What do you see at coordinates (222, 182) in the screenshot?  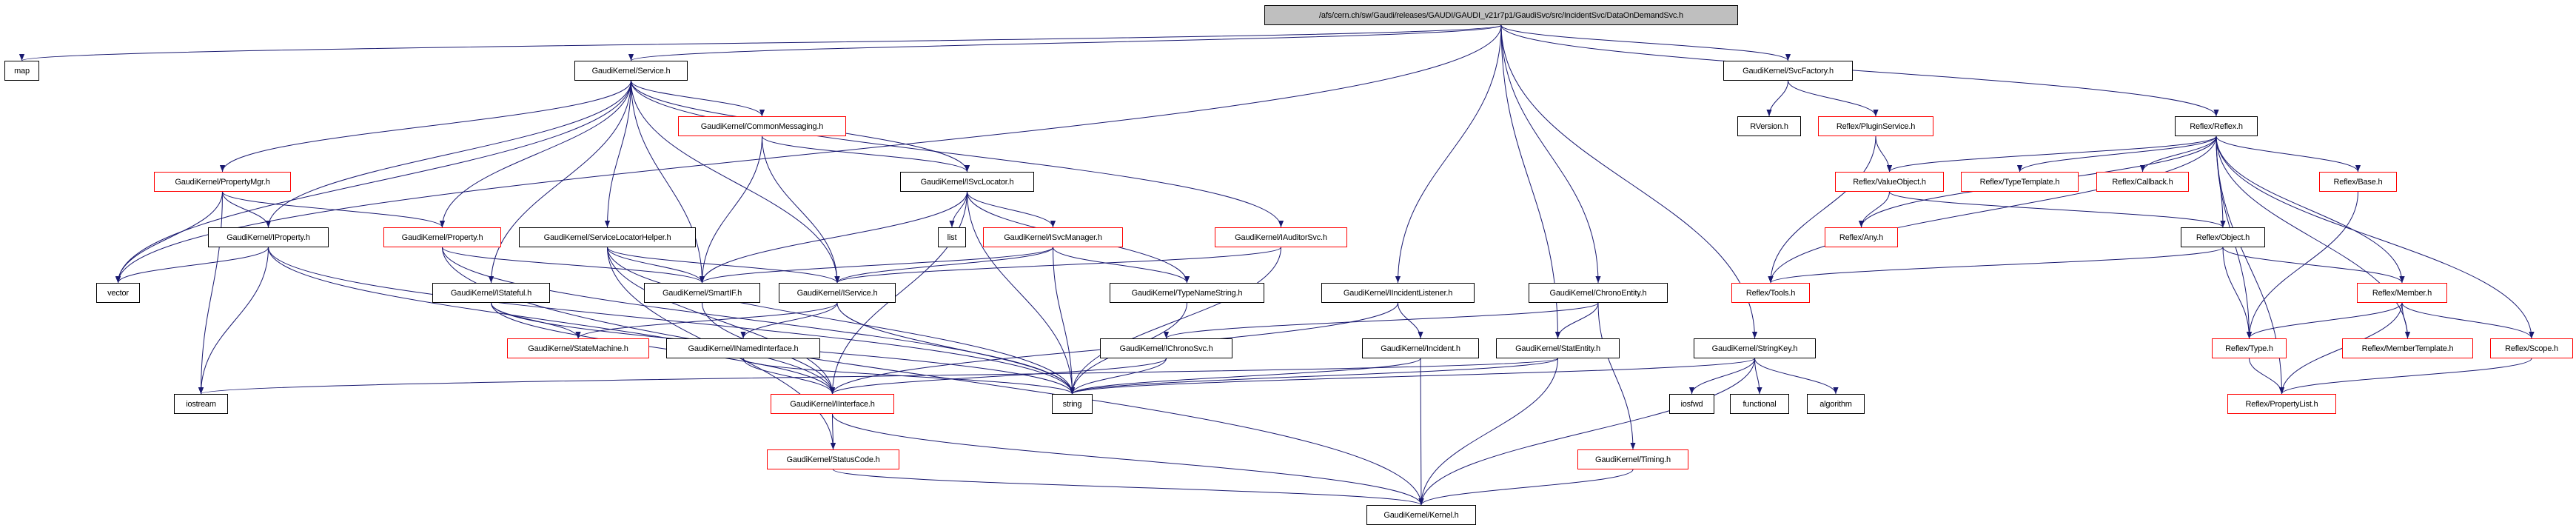 I see `node-propmgr: GaudiKernel/PropertyMgr.h` at bounding box center [222, 182].